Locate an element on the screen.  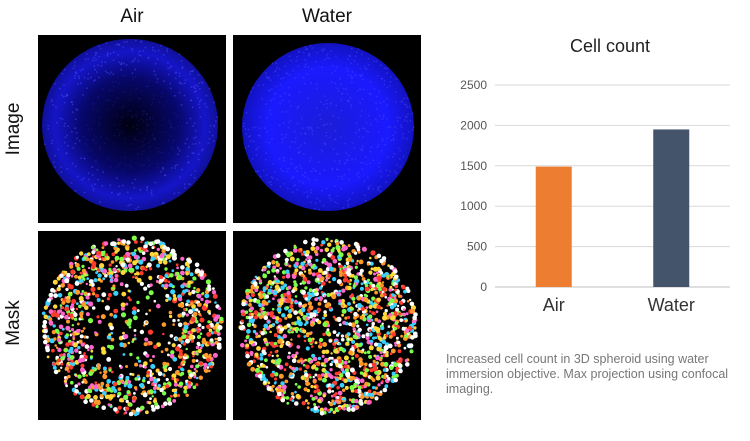
image-air-panel is located at coordinates (132, 129).